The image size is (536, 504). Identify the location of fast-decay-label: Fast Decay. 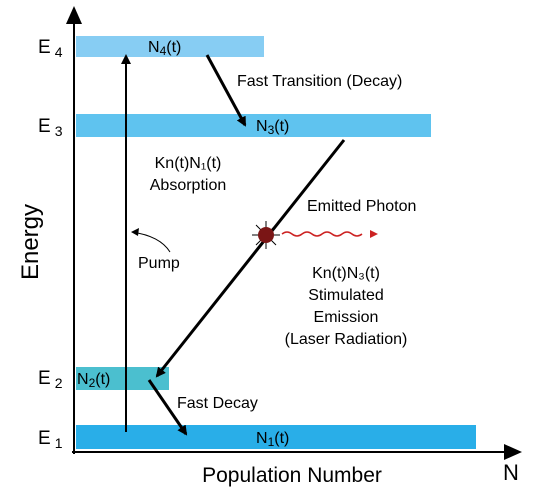
(217, 403).